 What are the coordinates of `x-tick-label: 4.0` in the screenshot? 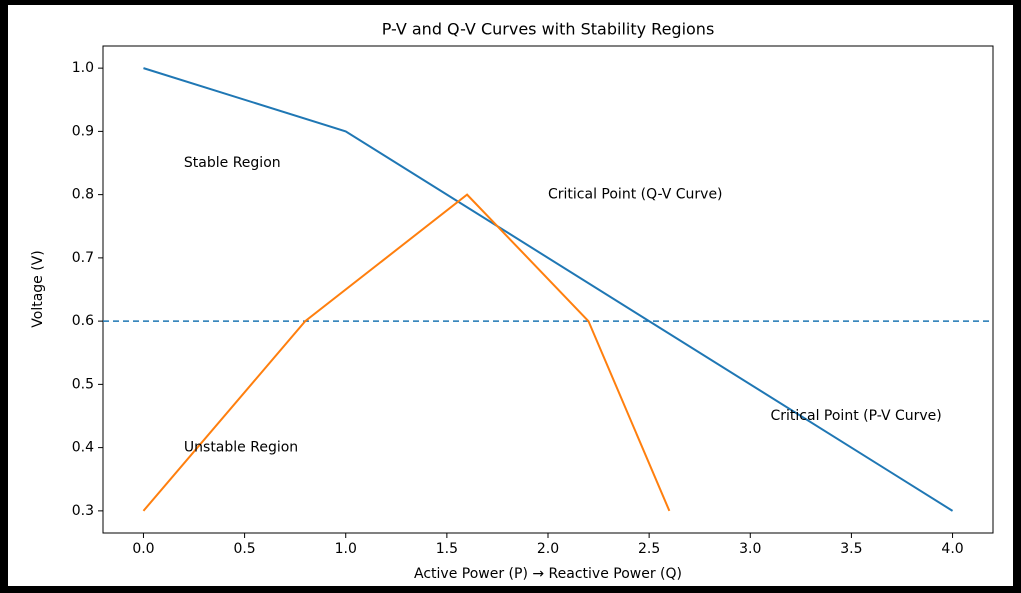 It's located at (952, 549).